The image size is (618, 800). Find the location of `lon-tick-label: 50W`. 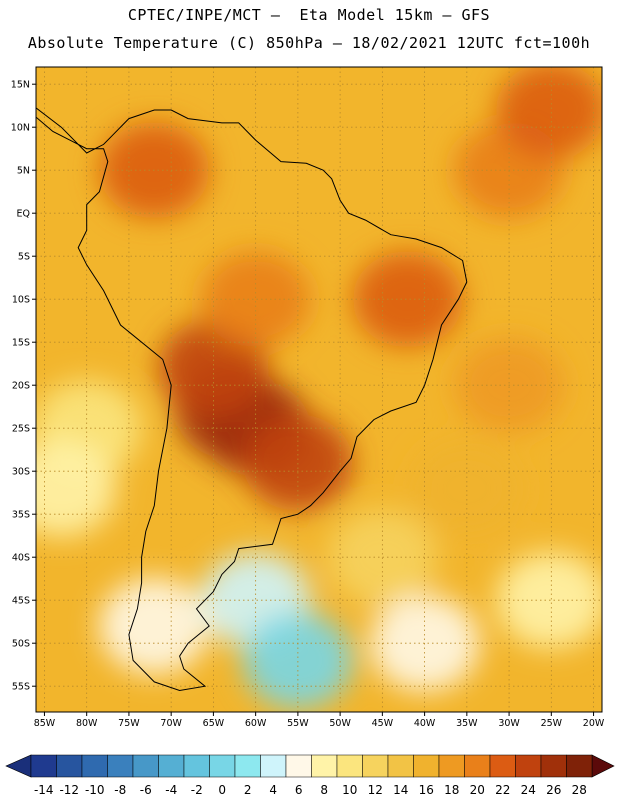

lon-tick-label: 50W is located at coordinates (340, 723).